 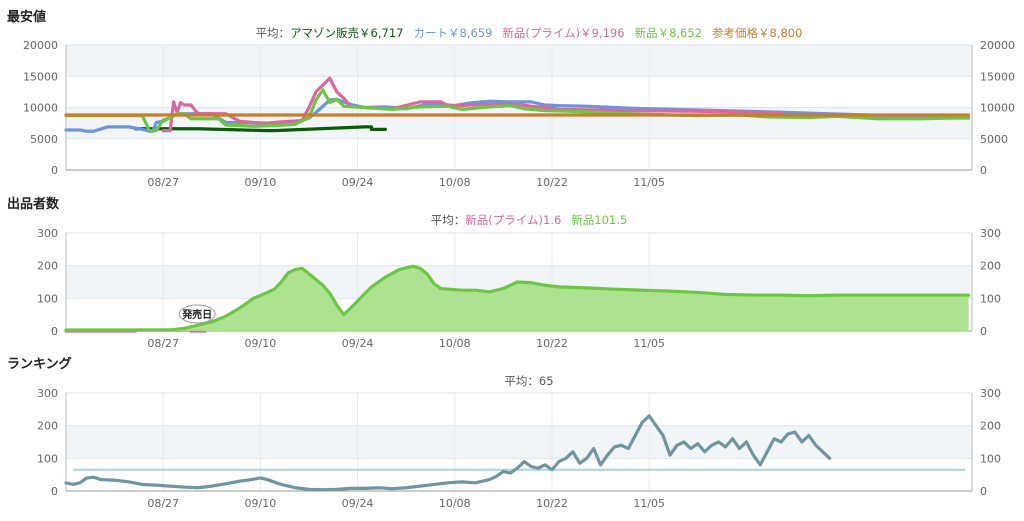 What do you see at coordinates (33, 204) in the screenshot?
I see `panel-title: 出品者数` at bounding box center [33, 204].